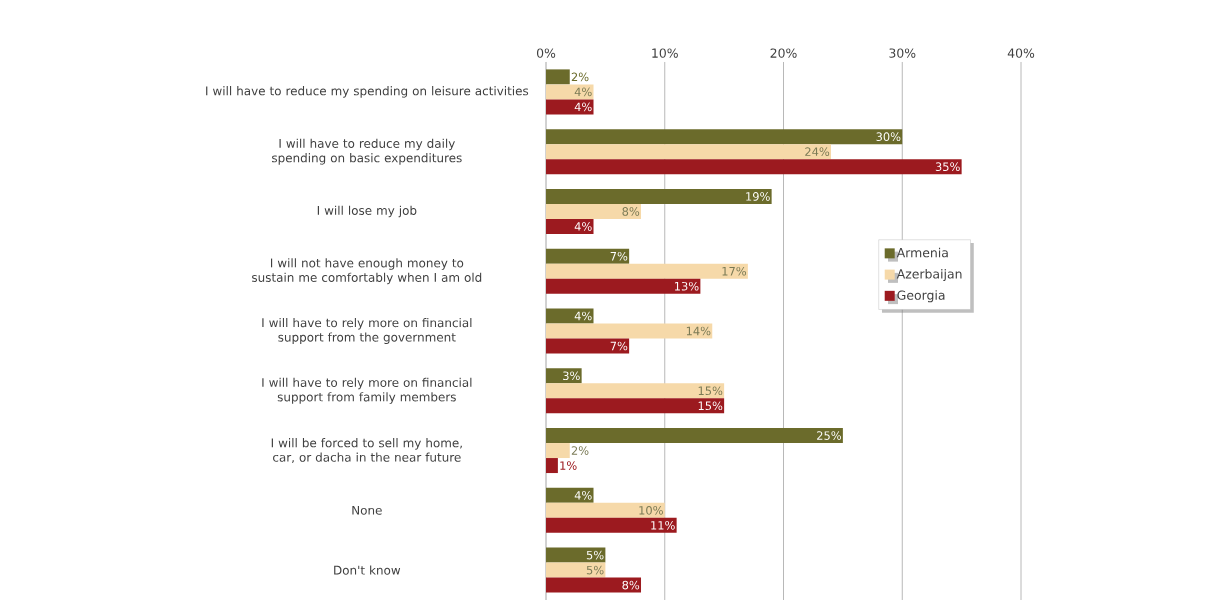  I want to click on data-label: 14%, so click(698, 331).